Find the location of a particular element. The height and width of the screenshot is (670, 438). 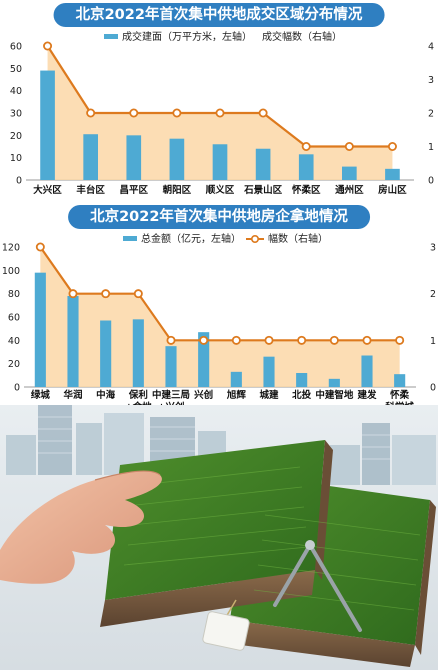

x-category-label: 朝阳区 is located at coordinates (177, 190).